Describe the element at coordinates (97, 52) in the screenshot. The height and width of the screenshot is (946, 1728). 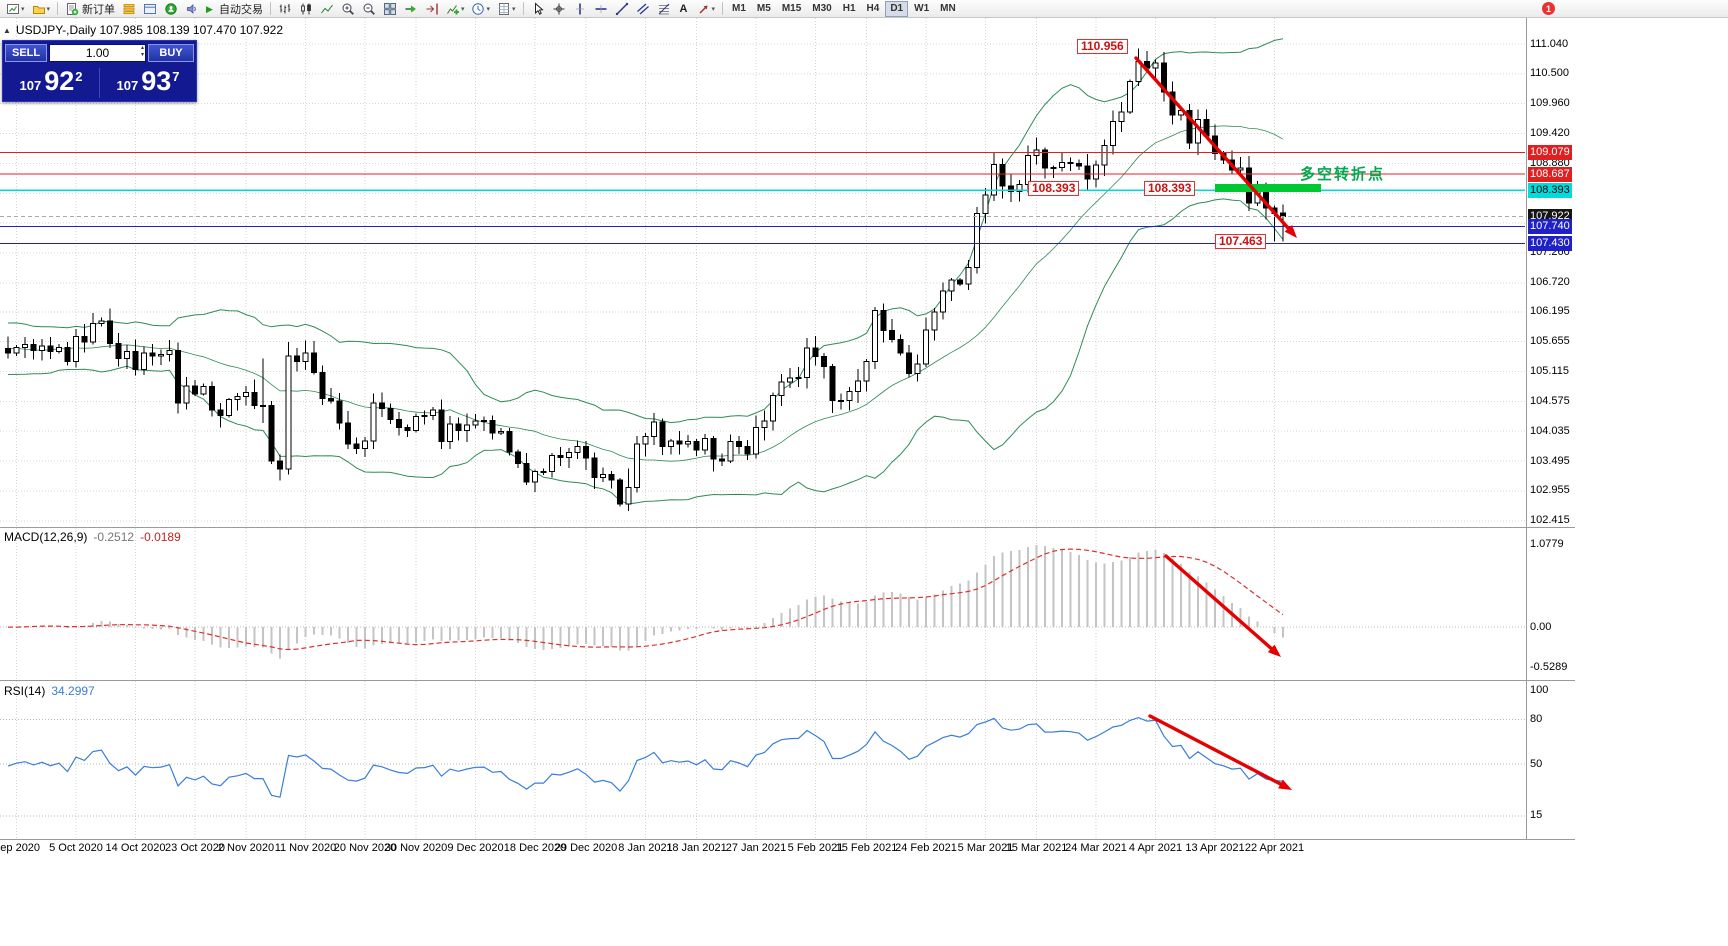
I see `volume-input: 1.00 ▴ ▾` at that location.